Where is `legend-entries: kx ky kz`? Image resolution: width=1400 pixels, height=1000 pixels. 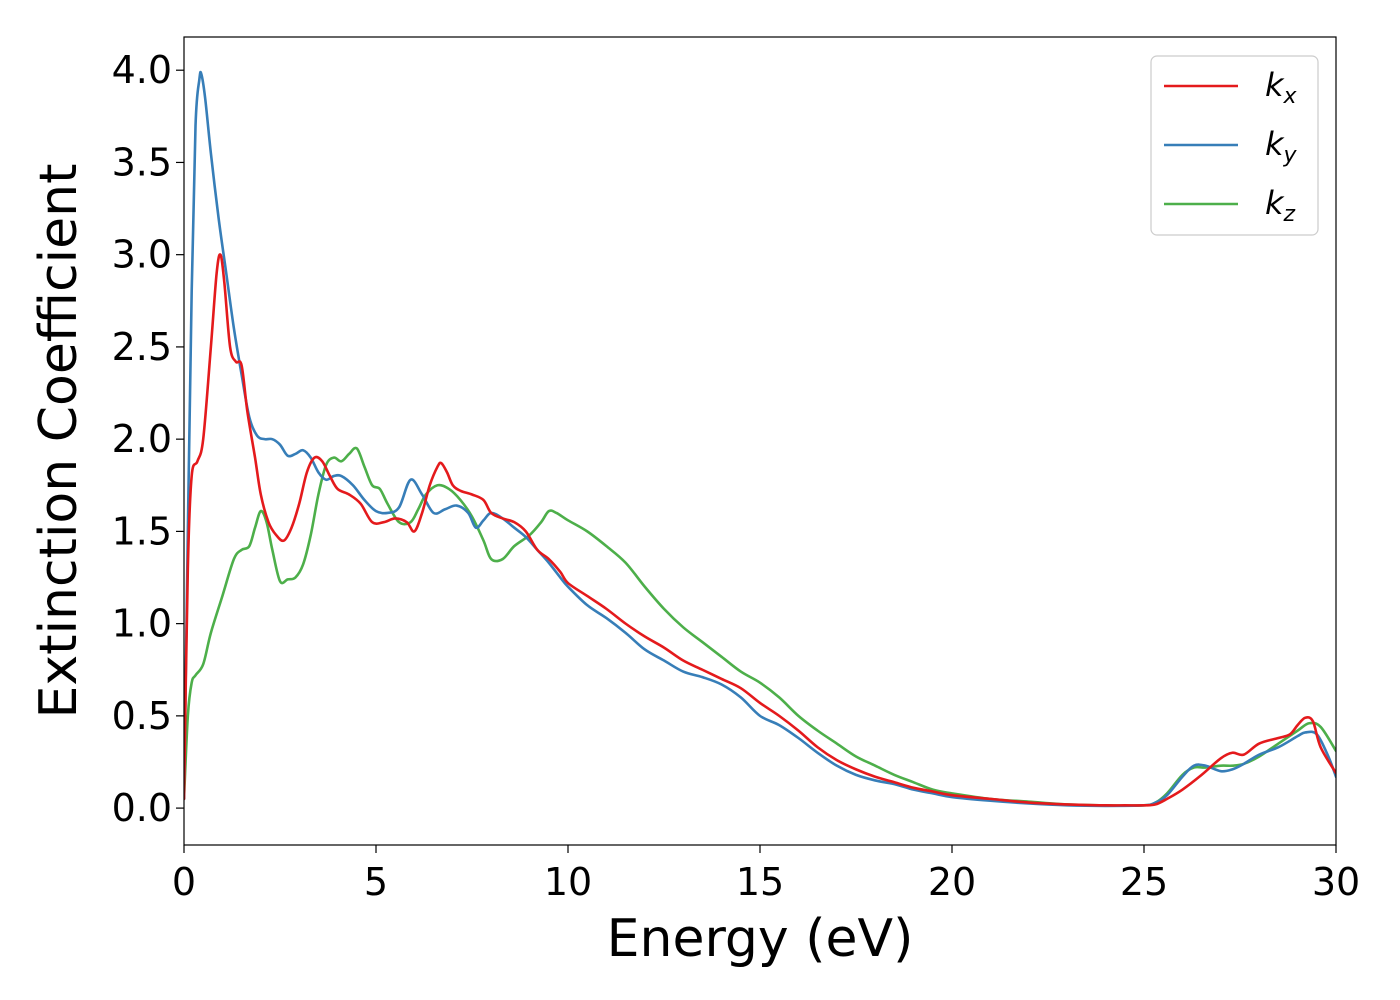 legend-entries: kx ky kz is located at coordinates (1231, 146).